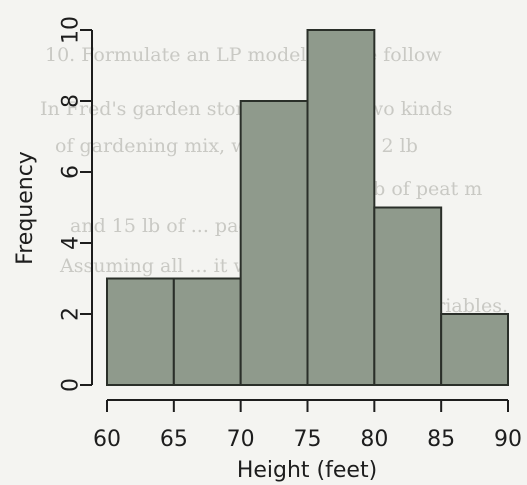  Describe the element at coordinates (241, 439) in the screenshot. I see `x-tick-label: 70` at that location.